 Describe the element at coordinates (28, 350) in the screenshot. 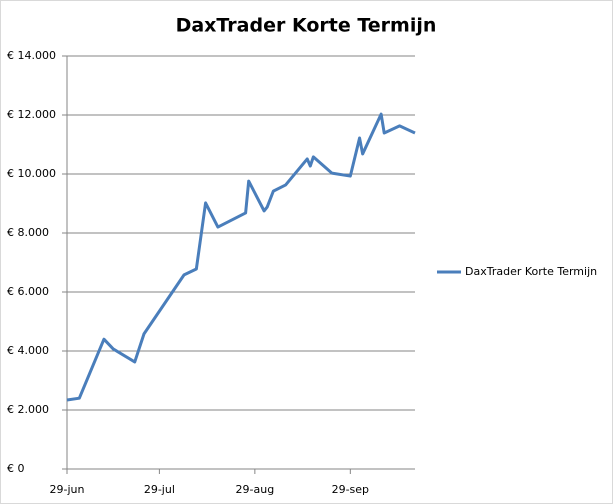

I see `y-tick-label: € 4.000` at that location.